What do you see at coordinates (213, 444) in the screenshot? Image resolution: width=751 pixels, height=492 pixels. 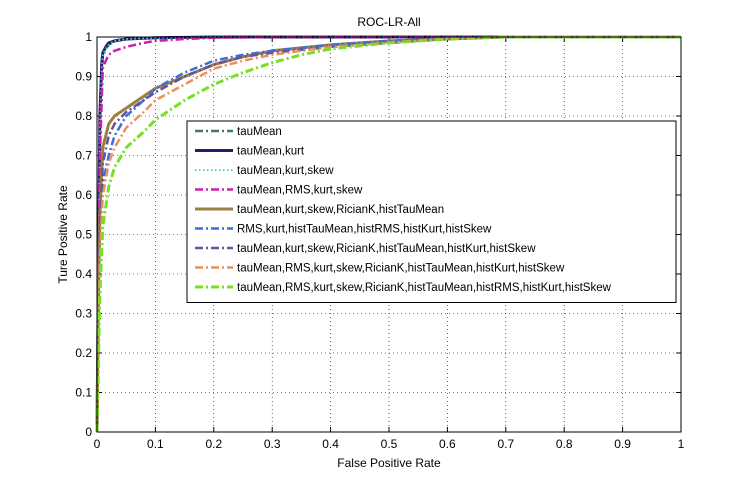 I see `x-tick-label: 0.2` at bounding box center [213, 444].